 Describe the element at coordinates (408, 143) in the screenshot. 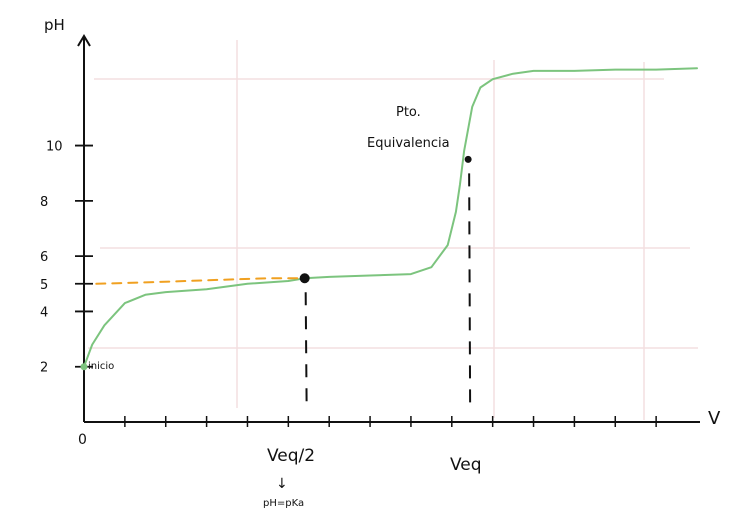

I see `equivalencia-label: Equivalencia` at that location.